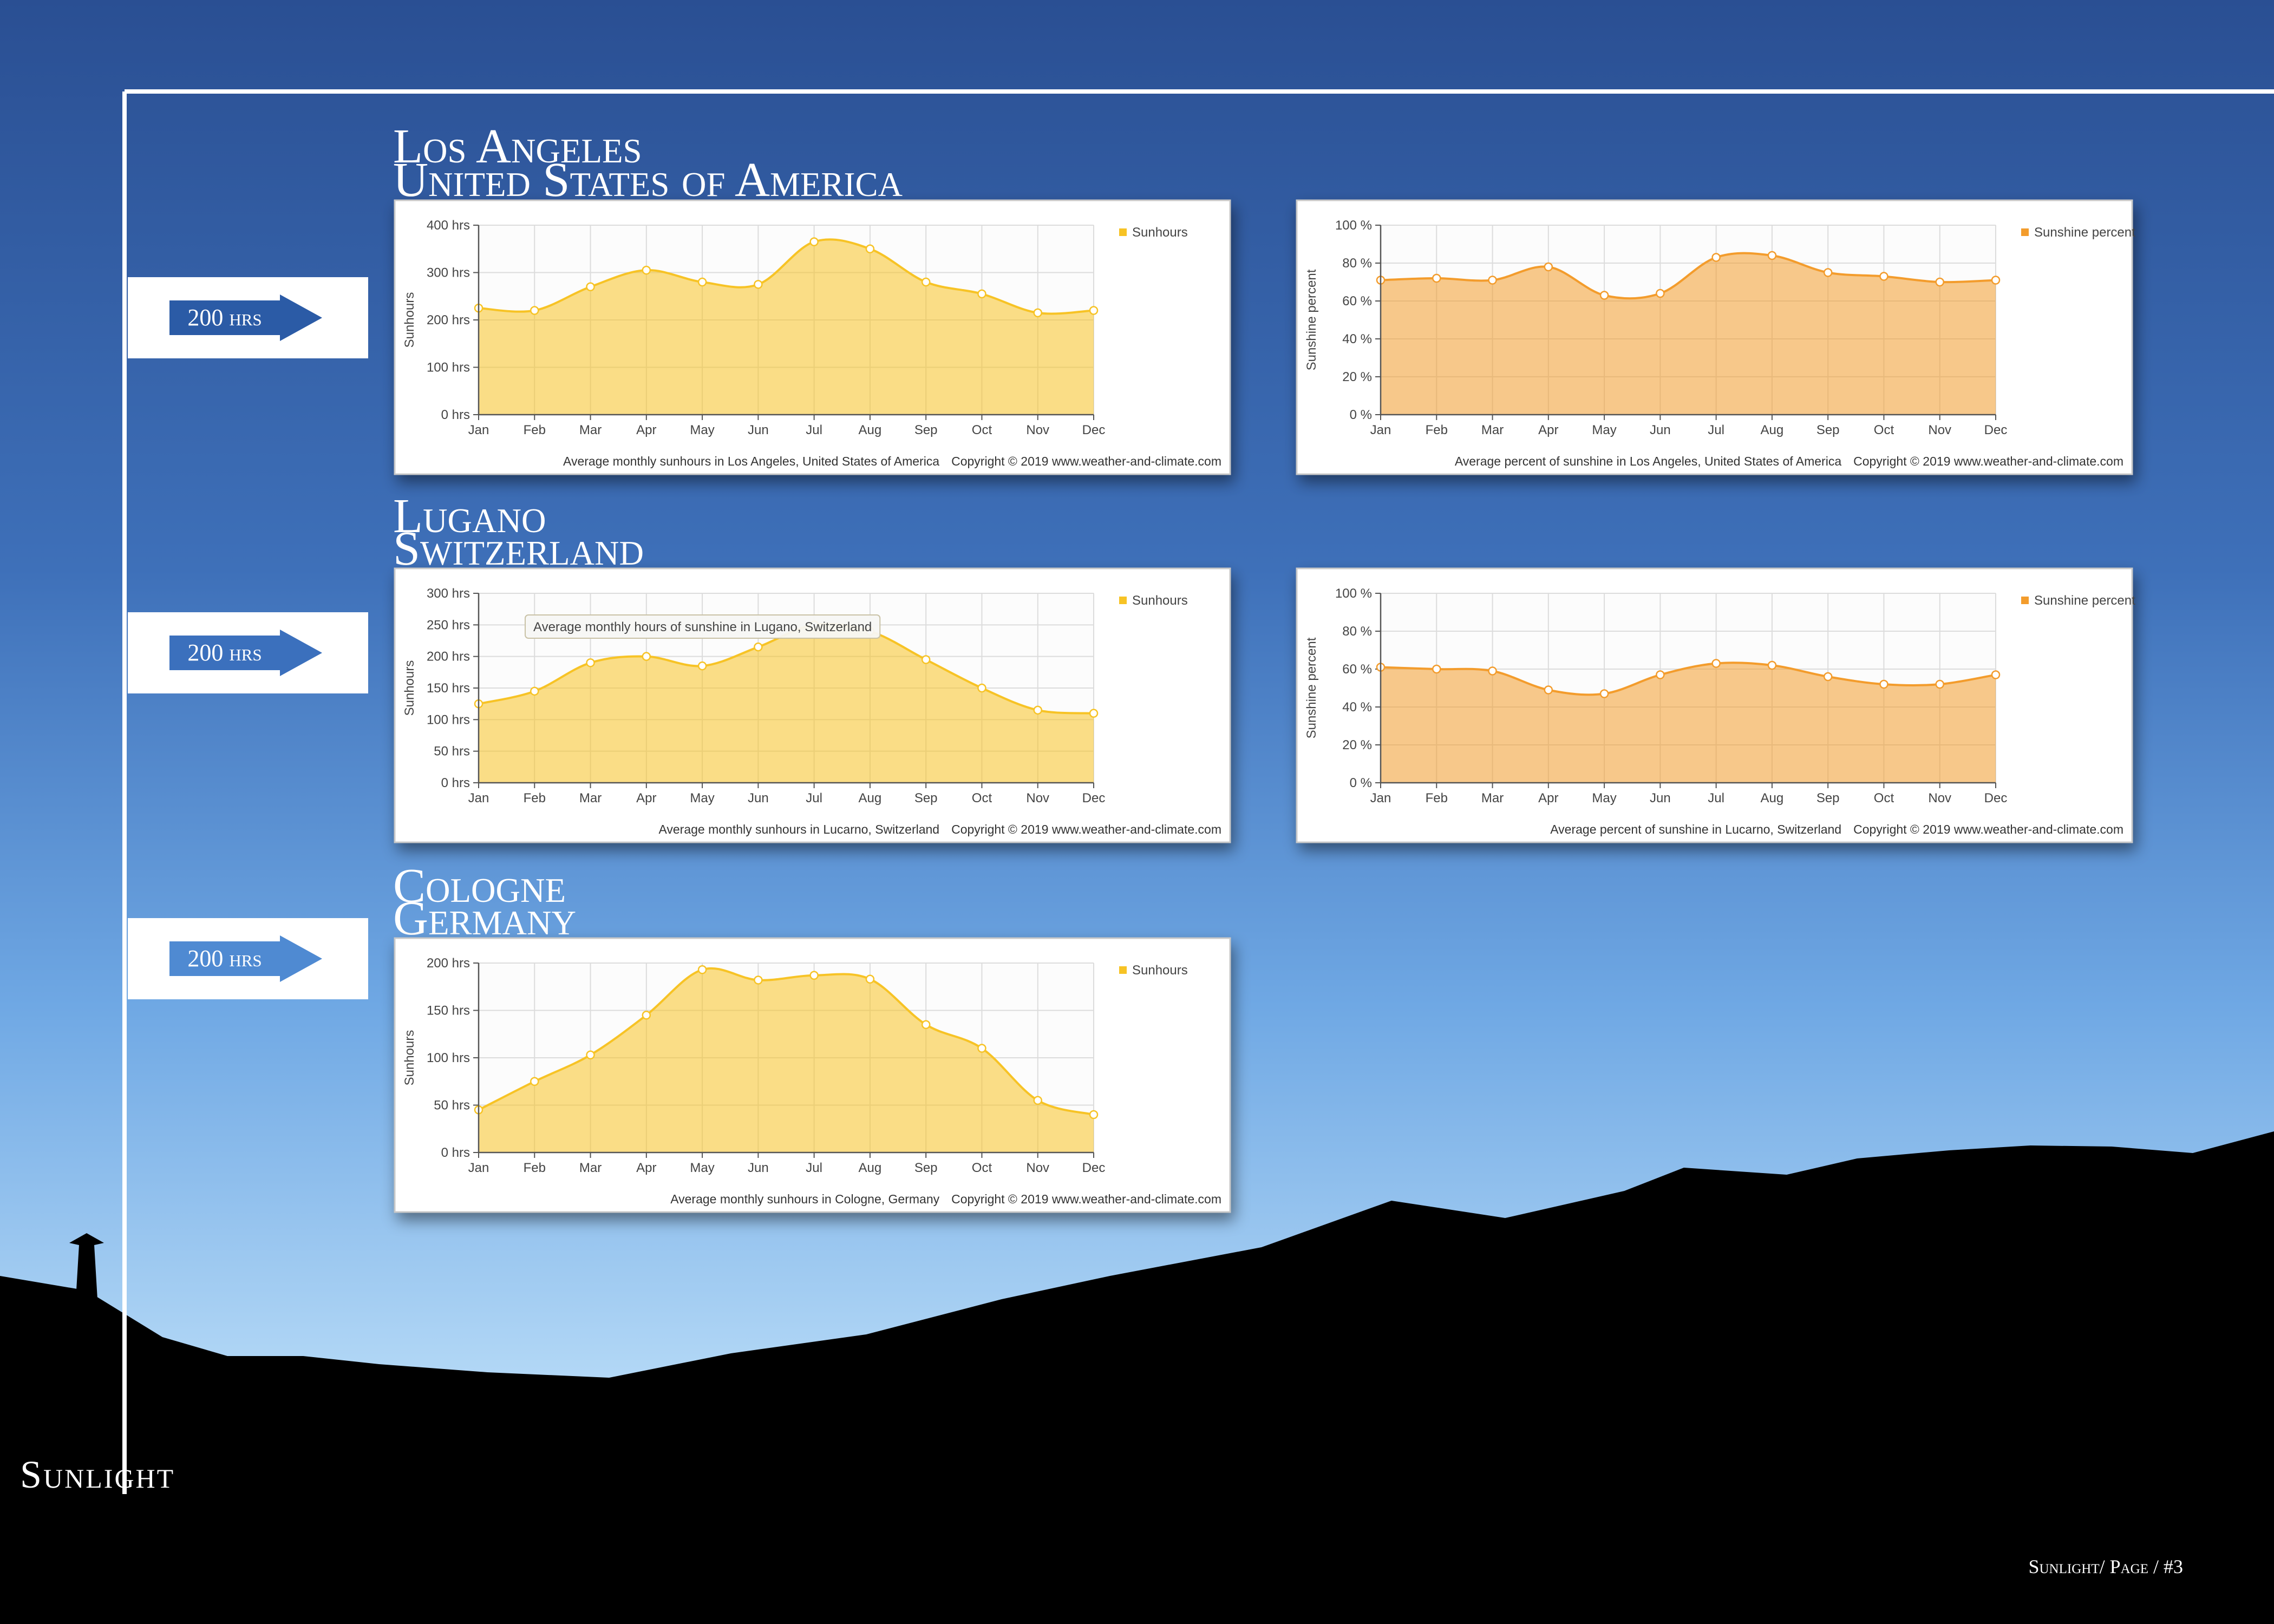 This screenshot has height=1624, width=2274. Describe the element at coordinates (449, 1011) in the screenshot. I see `y-tick-label: 150 hrs` at that location.